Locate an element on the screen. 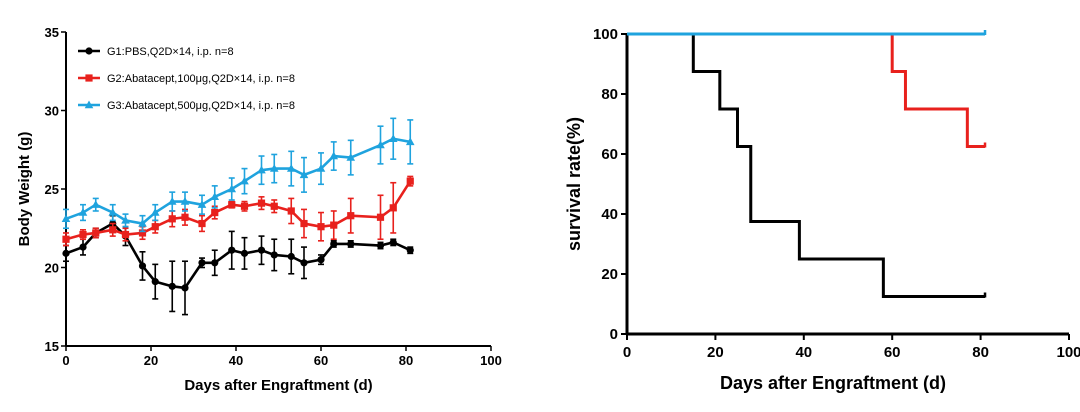  y-tick-label: 0 is located at coordinates (614, 334).